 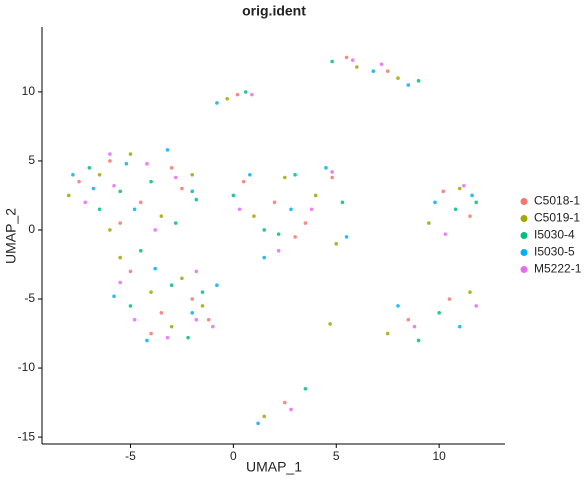 What do you see at coordinates (554, 252) in the screenshot?
I see `legend-label: I5030-5` at bounding box center [554, 252].